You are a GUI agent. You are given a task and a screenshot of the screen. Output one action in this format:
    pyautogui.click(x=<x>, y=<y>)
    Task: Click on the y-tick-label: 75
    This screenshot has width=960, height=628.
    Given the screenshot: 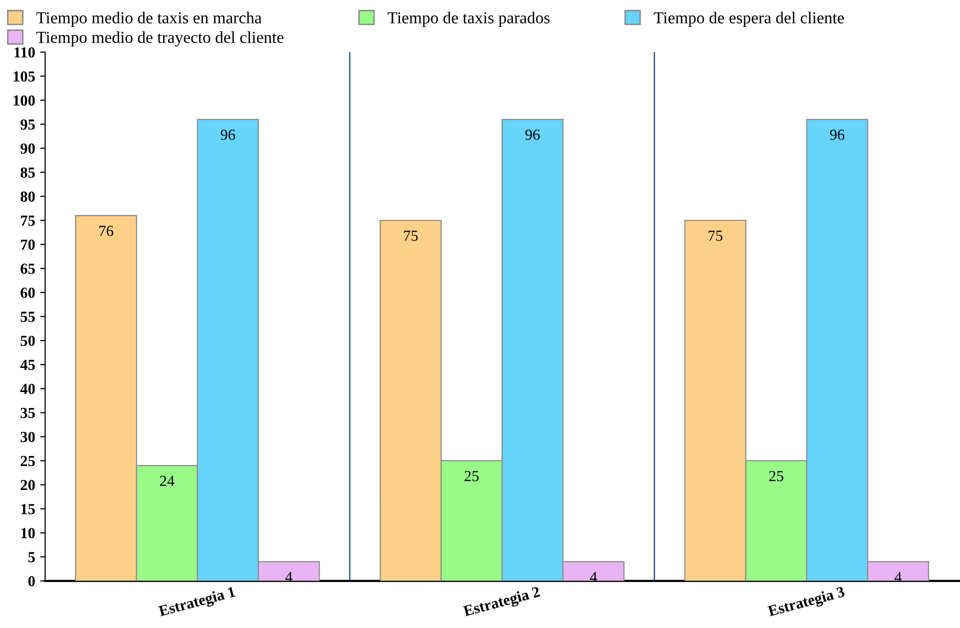 What is the action you would take?
    pyautogui.click(x=27, y=221)
    